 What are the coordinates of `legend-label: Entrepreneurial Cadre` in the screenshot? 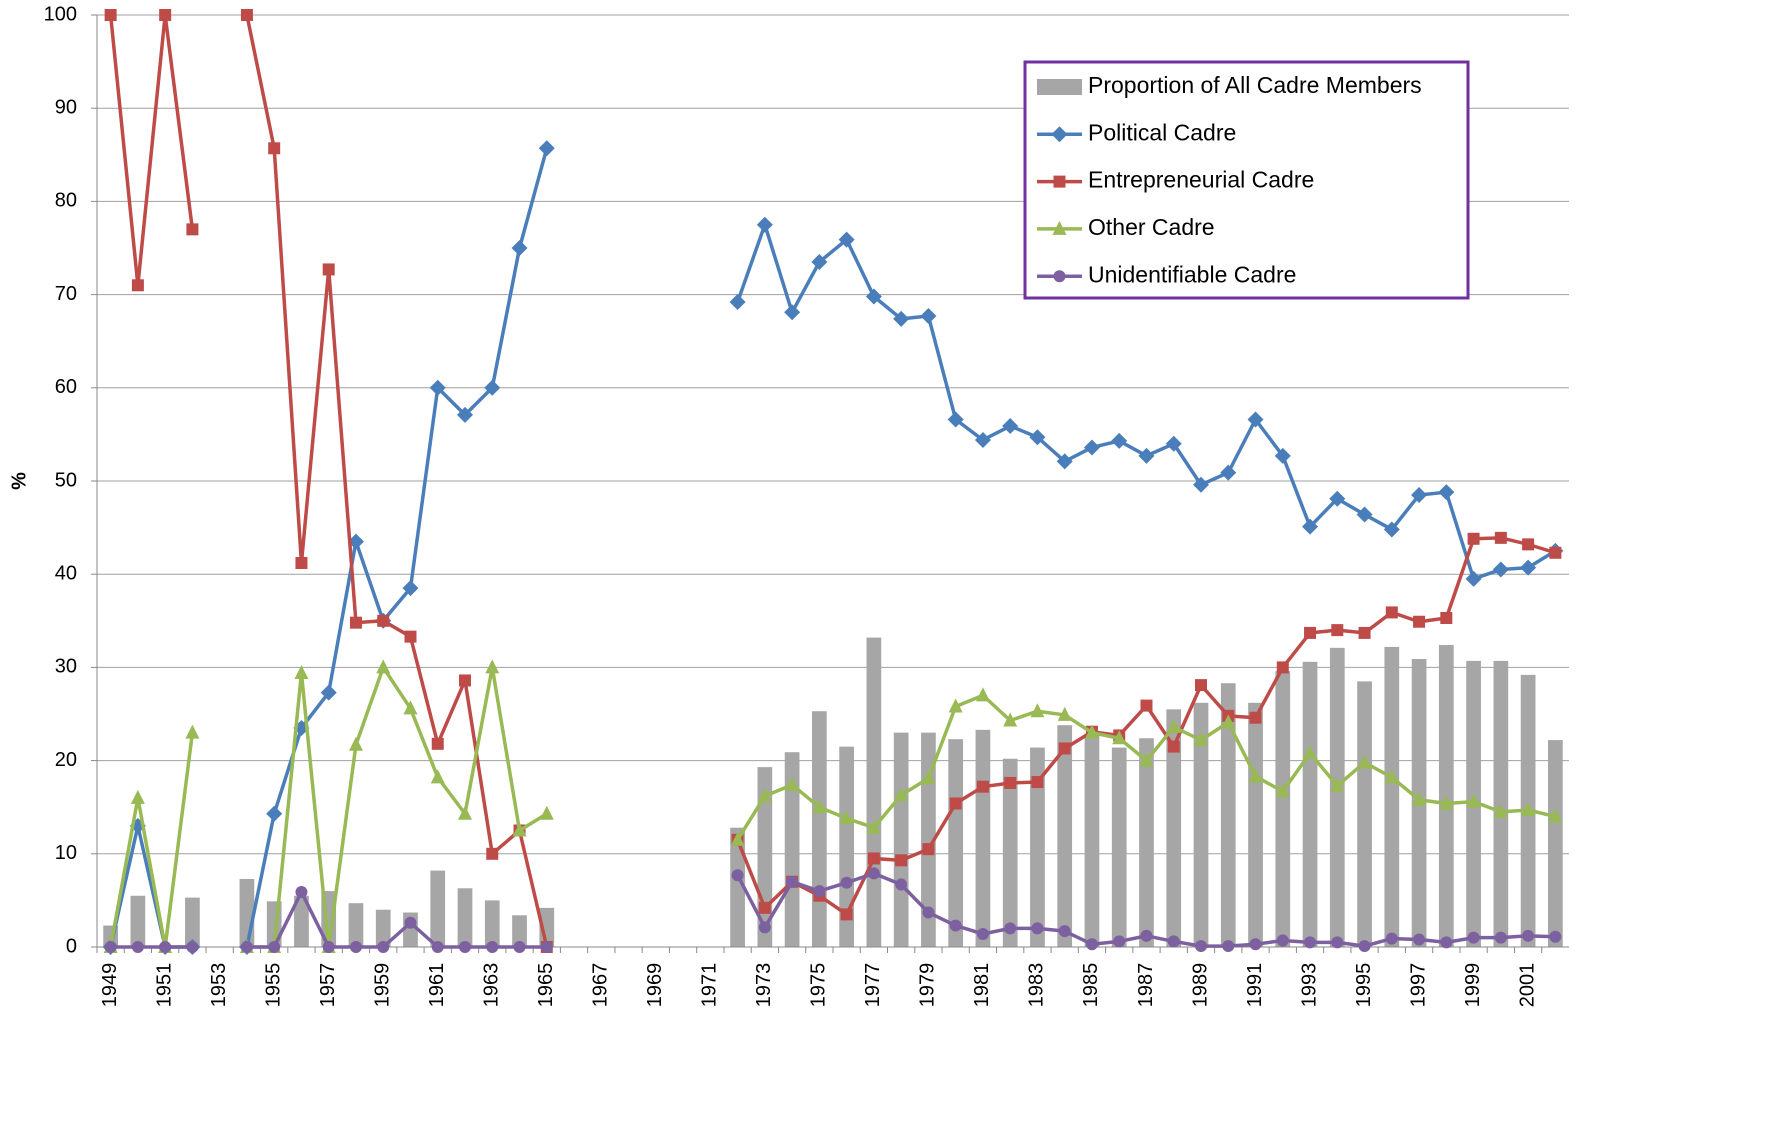 It's located at (1201, 180).